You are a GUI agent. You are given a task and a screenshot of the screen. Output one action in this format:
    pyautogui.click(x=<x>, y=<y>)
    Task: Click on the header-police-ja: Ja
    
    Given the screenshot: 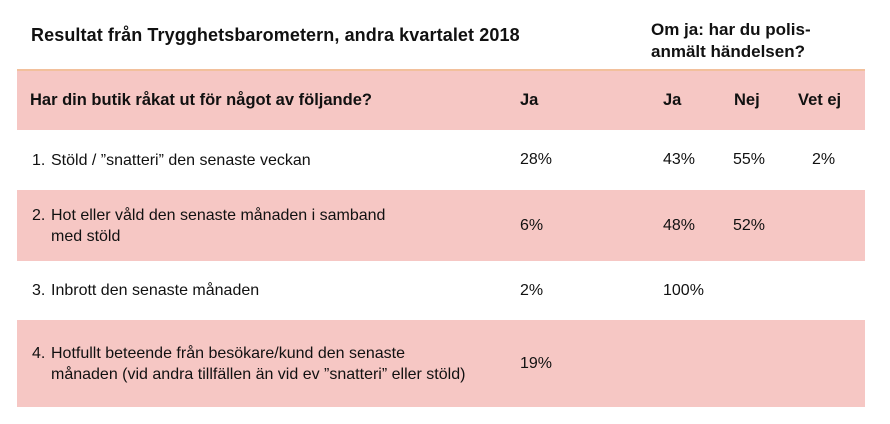 What is the action you would take?
    pyautogui.click(x=672, y=100)
    